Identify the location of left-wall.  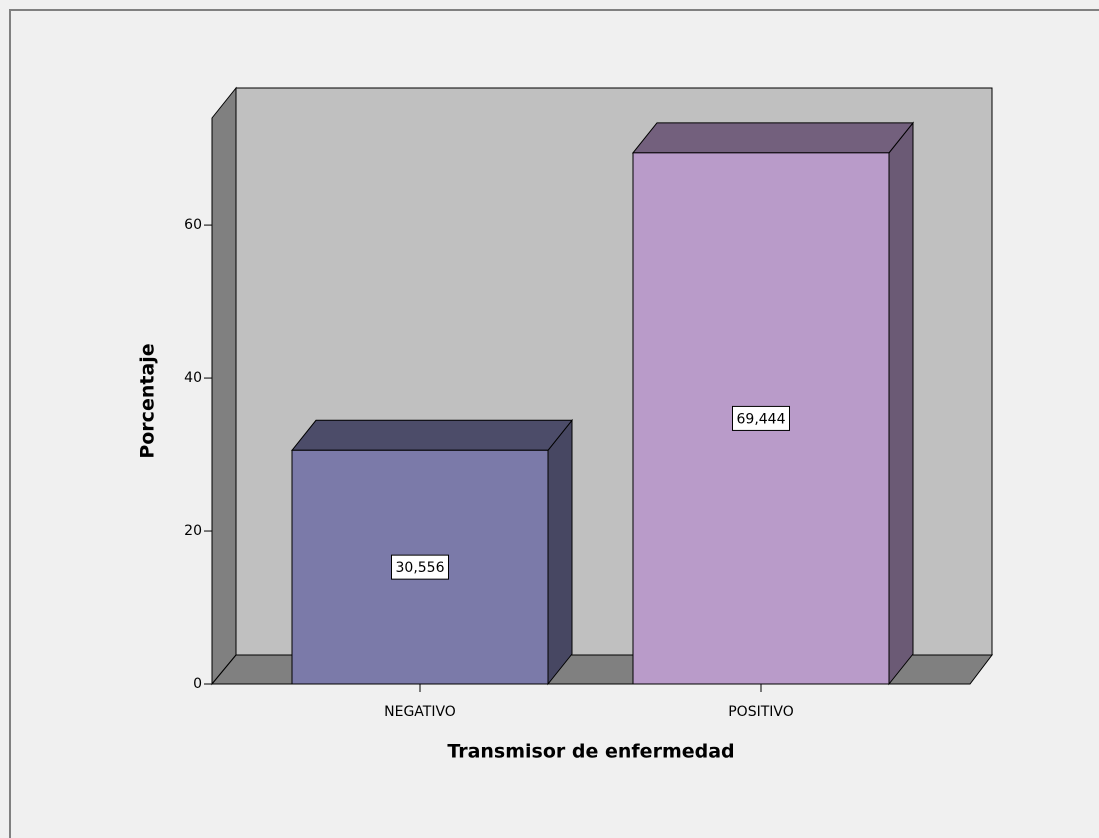
(224, 386).